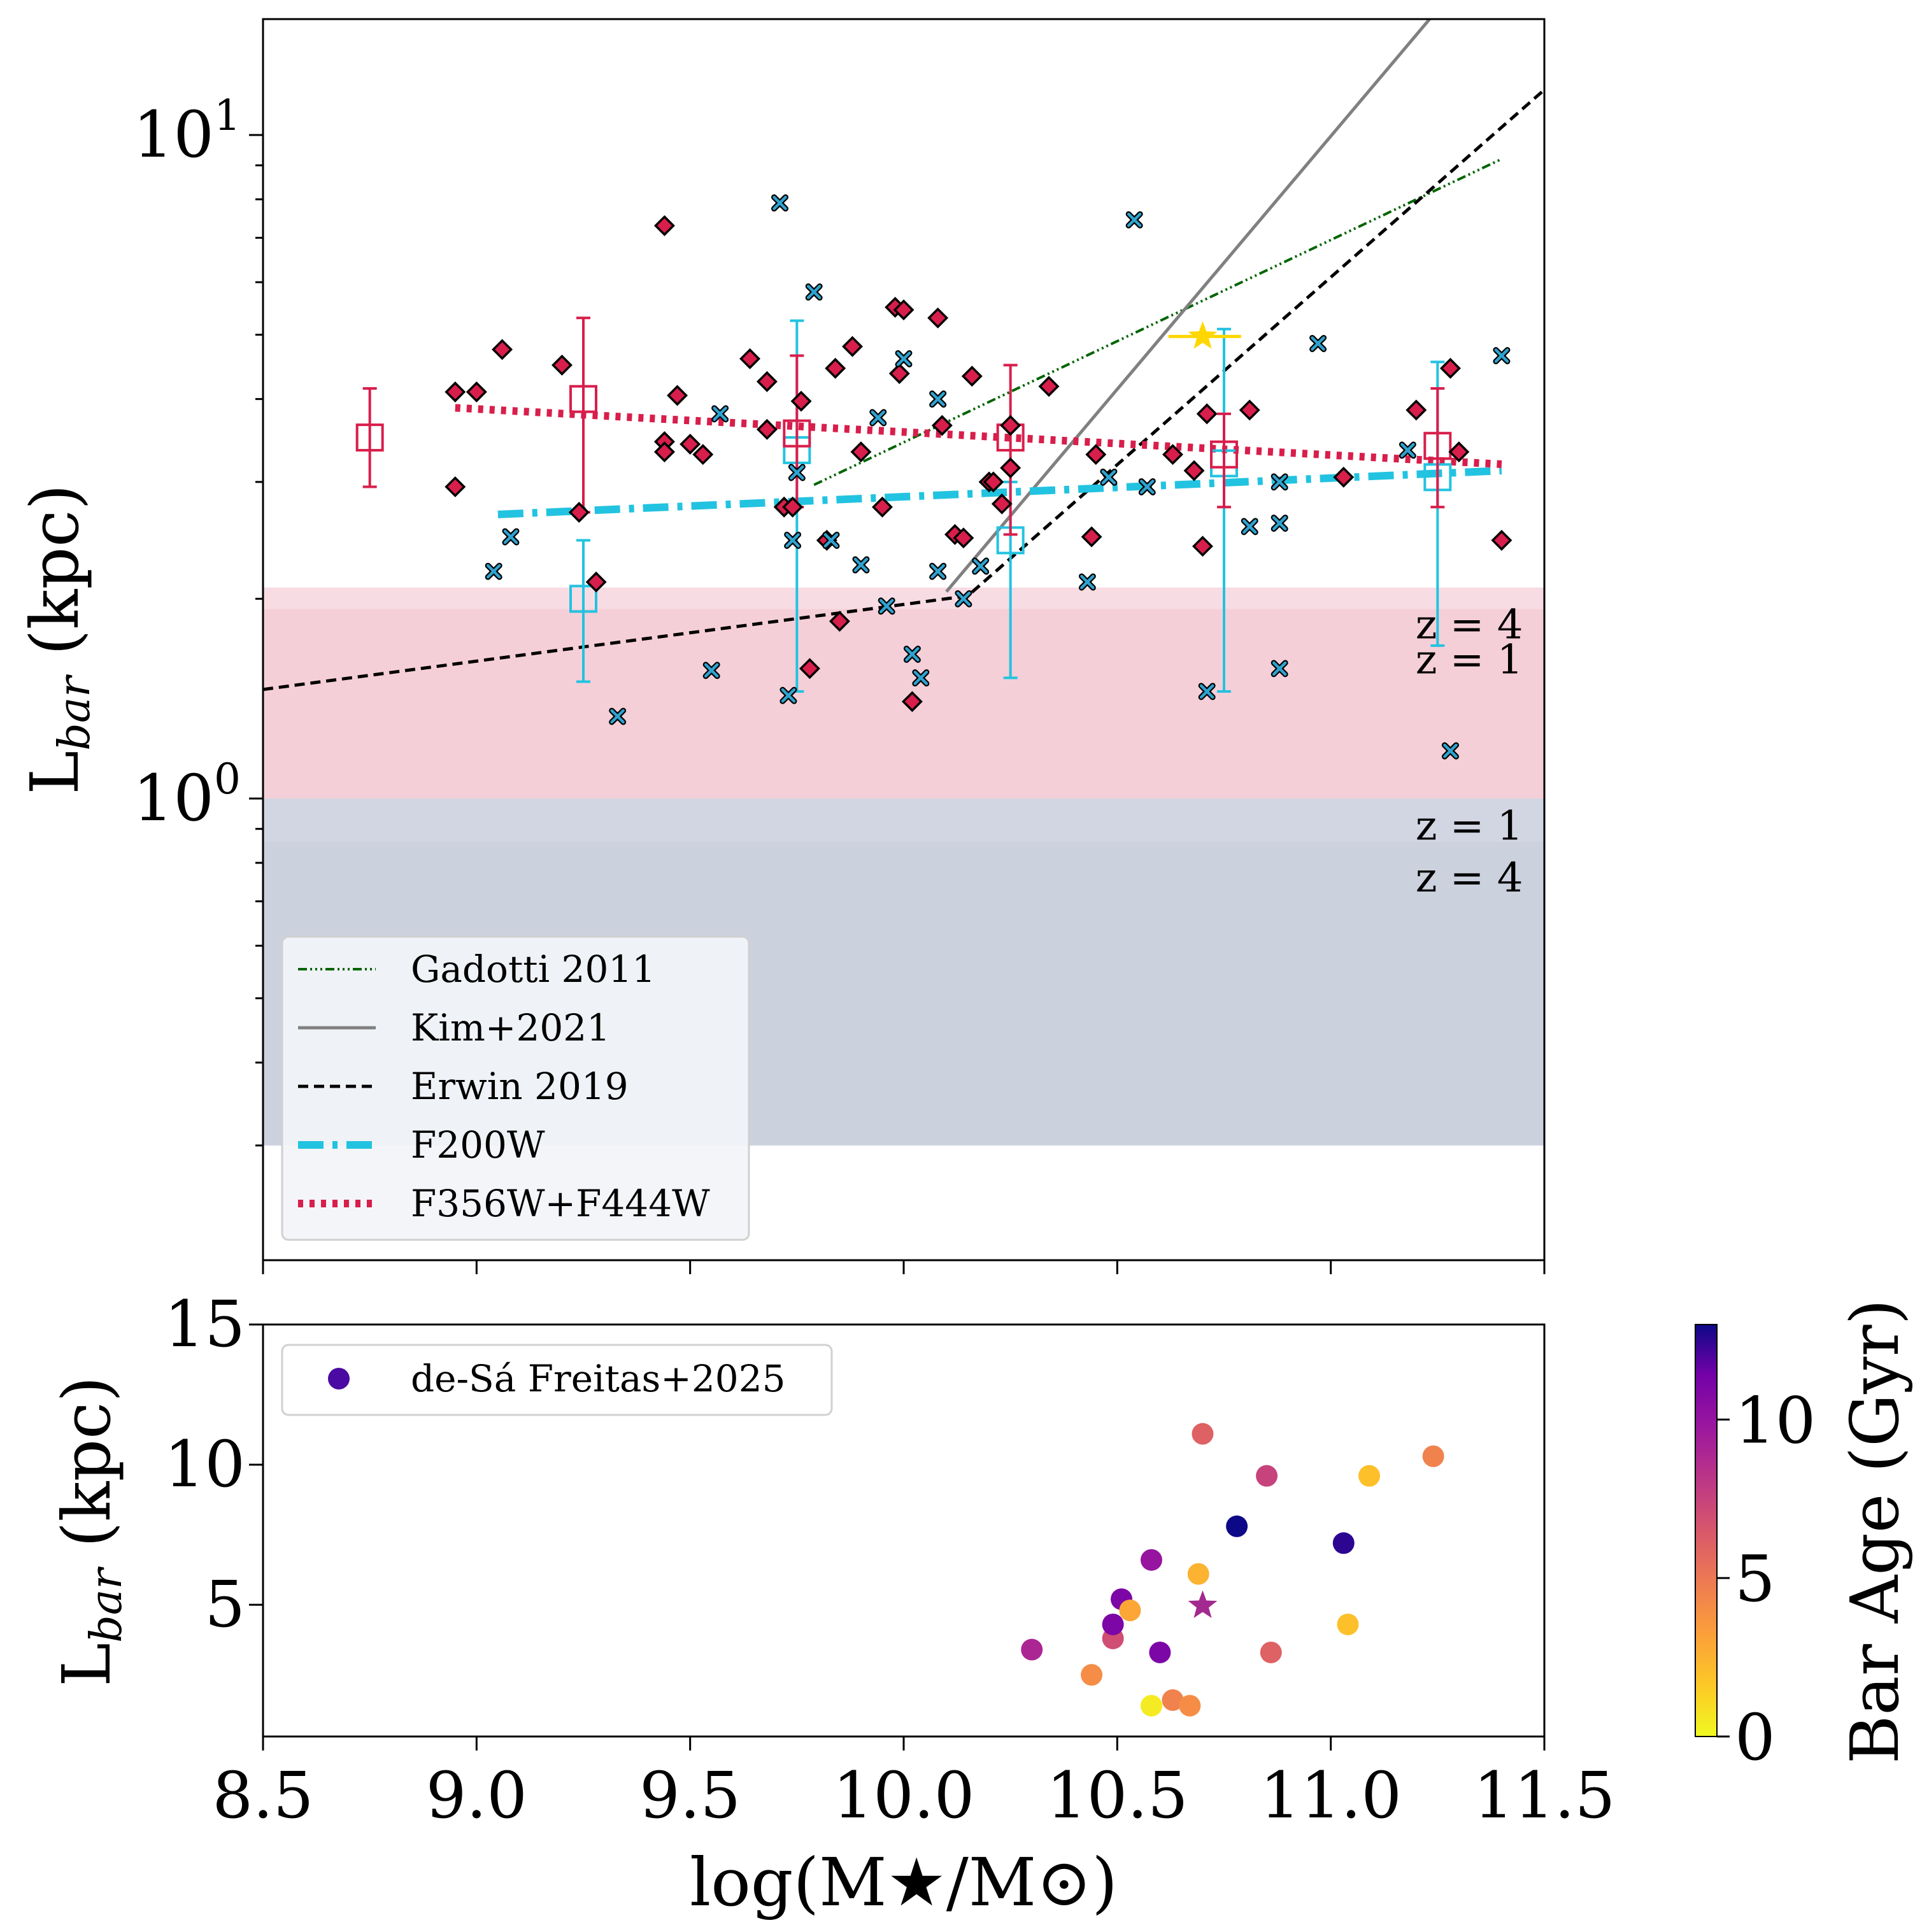  I want to click on x-tick-label-4: 10.5, so click(1117, 1795).